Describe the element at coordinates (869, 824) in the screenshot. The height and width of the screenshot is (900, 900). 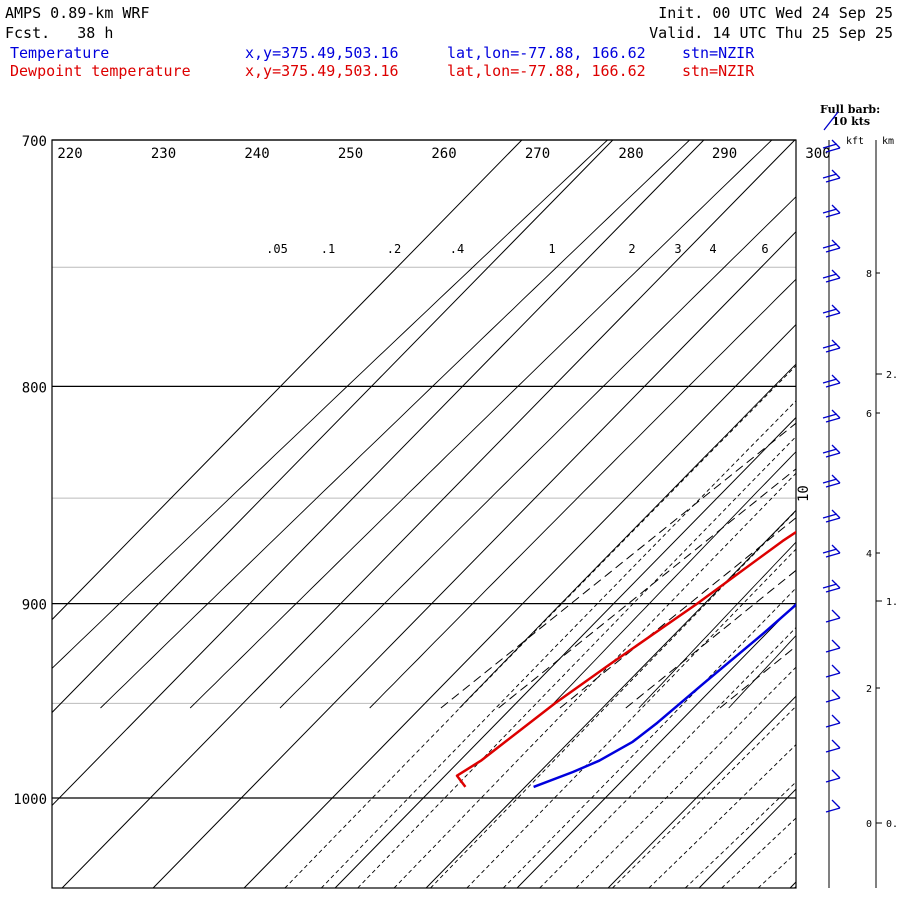
I see `kft-tick-label: 0` at that location.